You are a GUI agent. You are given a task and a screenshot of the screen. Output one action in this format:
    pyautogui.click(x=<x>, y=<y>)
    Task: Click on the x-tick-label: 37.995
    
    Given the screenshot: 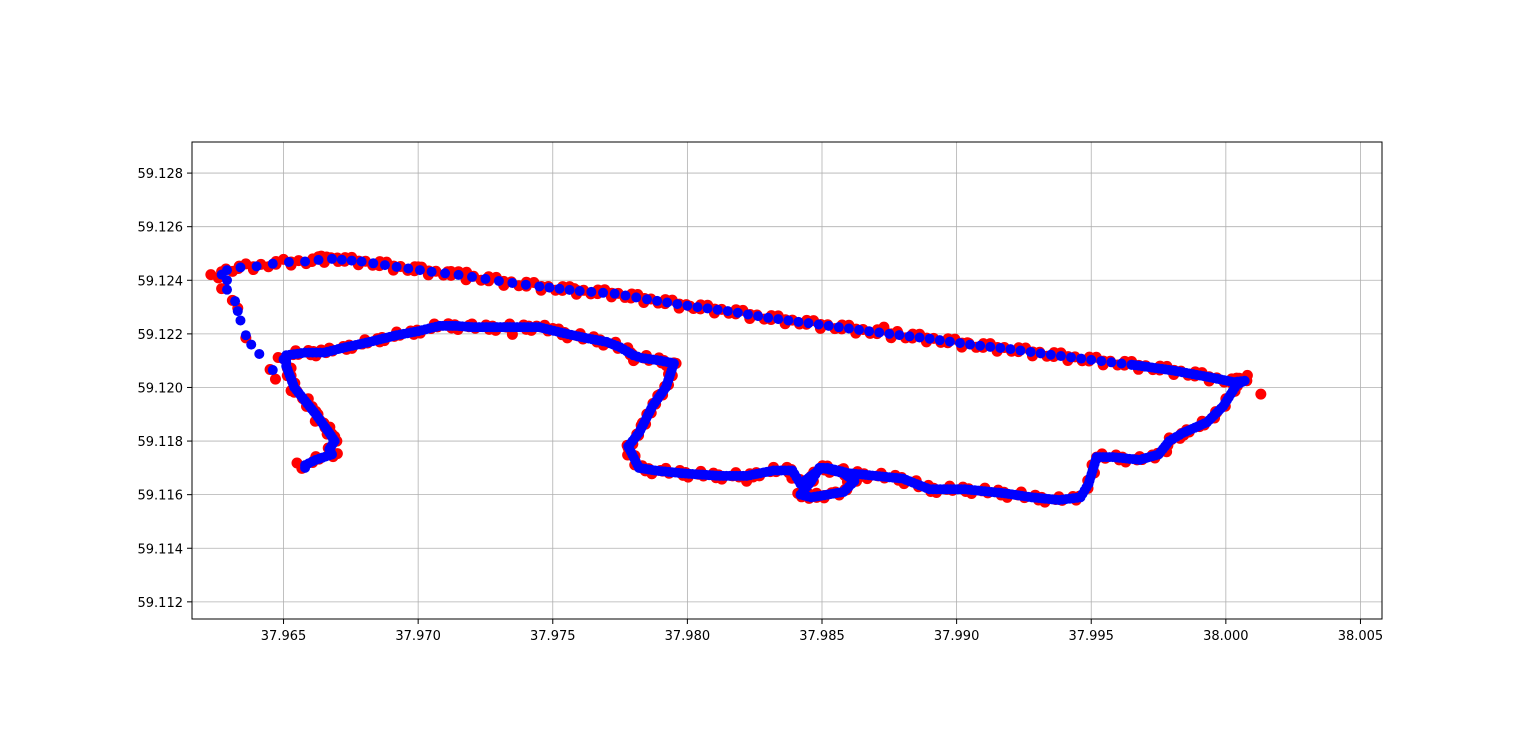 What is the action you would take?
    pyautogui.click(x=1091, y=636)
    